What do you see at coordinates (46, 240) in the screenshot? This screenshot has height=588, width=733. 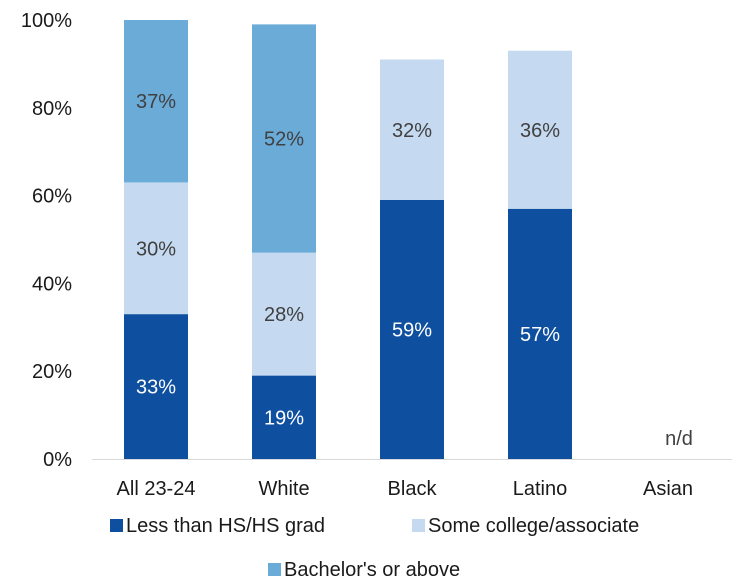 I see `y-axis: 0% 20% 40% 60% 80% 100%` at bounding box center [46, 240].